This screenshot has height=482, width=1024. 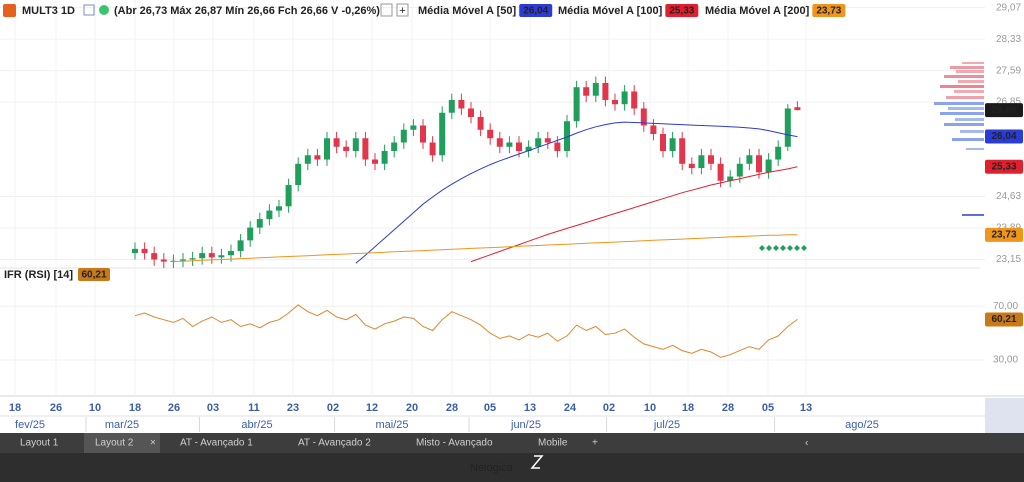 I want to click on close-tab: ×, so click(x=153, y=443).